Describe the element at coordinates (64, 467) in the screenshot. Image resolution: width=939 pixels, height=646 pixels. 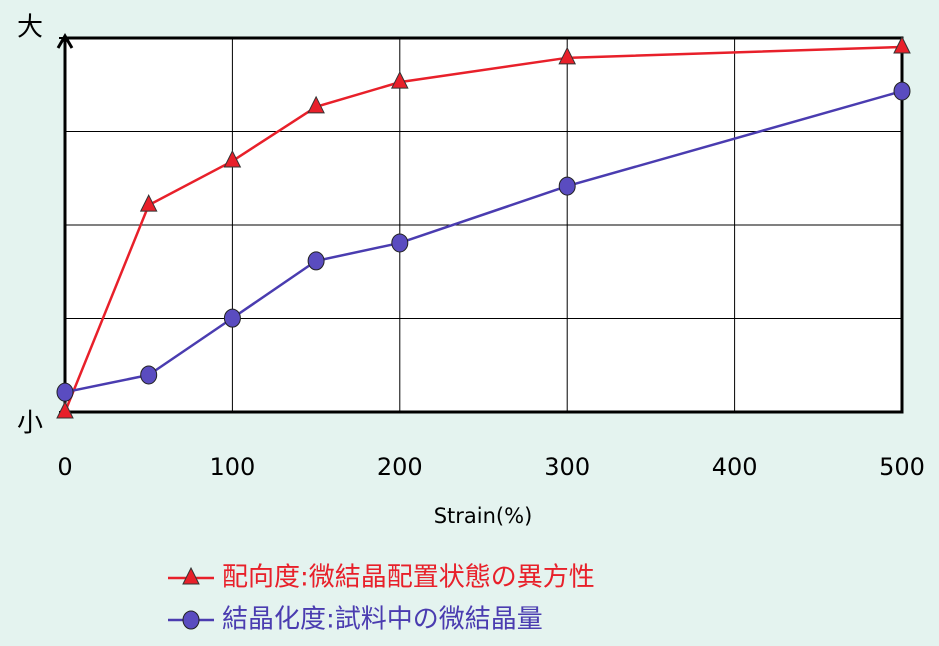
I see `x-tick-label: 0` at that location.